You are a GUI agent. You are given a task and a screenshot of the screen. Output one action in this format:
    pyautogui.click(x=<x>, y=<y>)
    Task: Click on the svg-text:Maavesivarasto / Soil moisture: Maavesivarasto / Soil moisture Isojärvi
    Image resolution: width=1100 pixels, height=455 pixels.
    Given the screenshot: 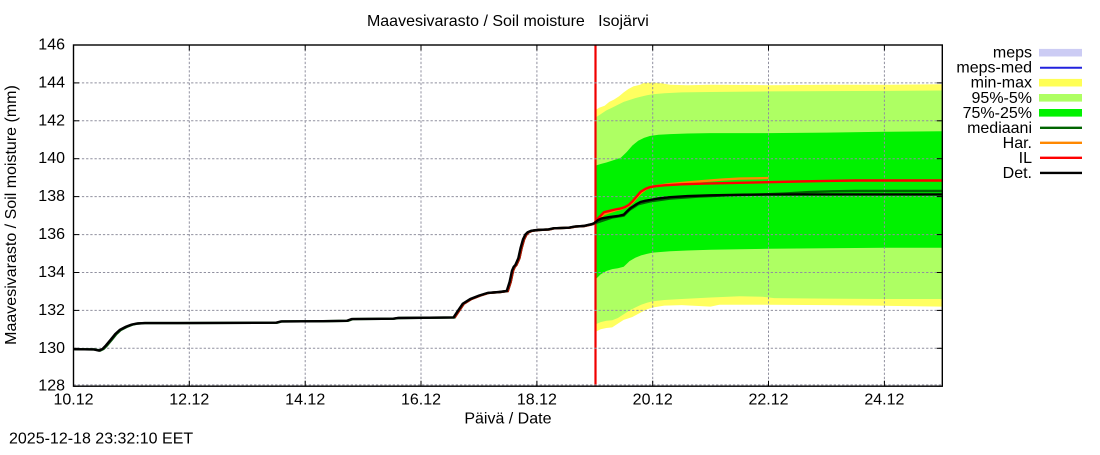 What is the action you would take?
    pyautogui.click(x=508, y=21)
    